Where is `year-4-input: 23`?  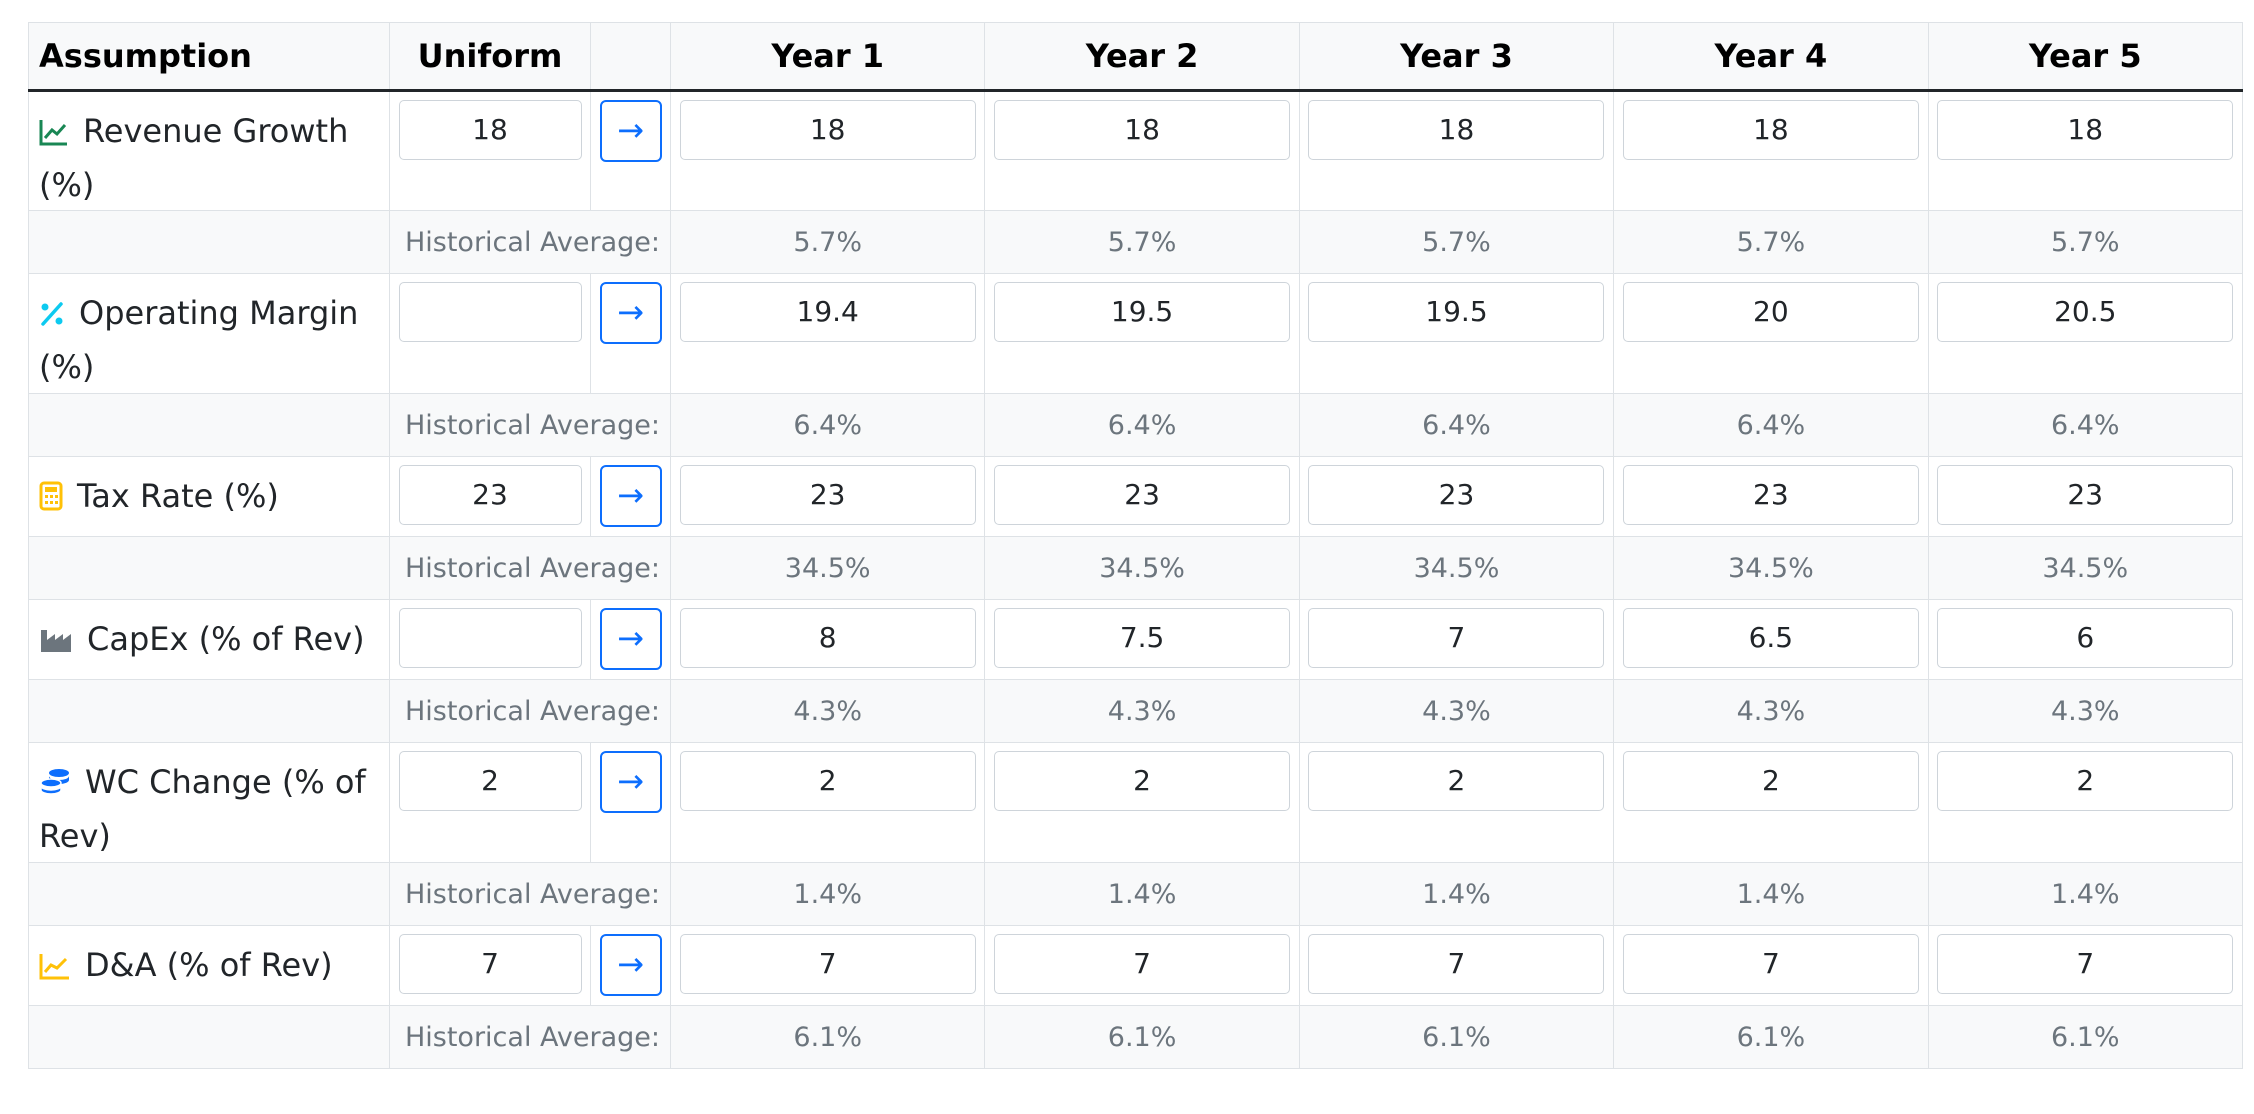
year-4-input: 23 is located at coordinates (1770, 495).